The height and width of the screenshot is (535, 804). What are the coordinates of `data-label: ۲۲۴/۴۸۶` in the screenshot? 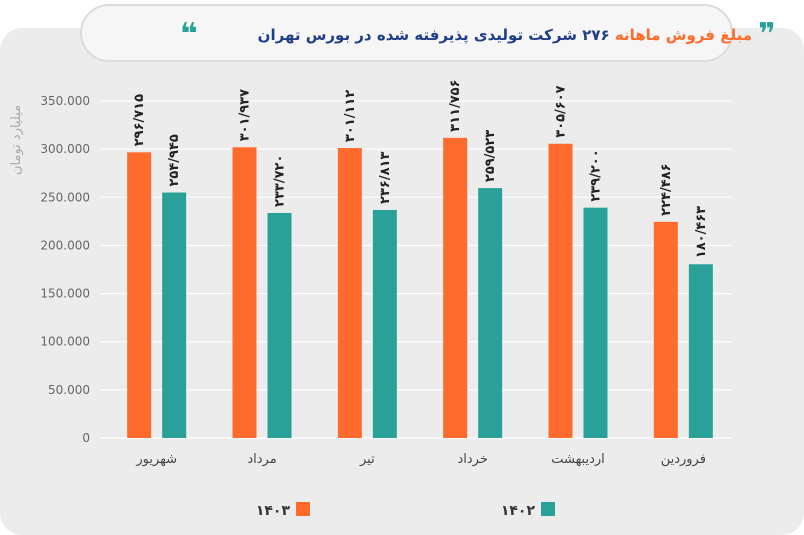 It's located at (666, 189).